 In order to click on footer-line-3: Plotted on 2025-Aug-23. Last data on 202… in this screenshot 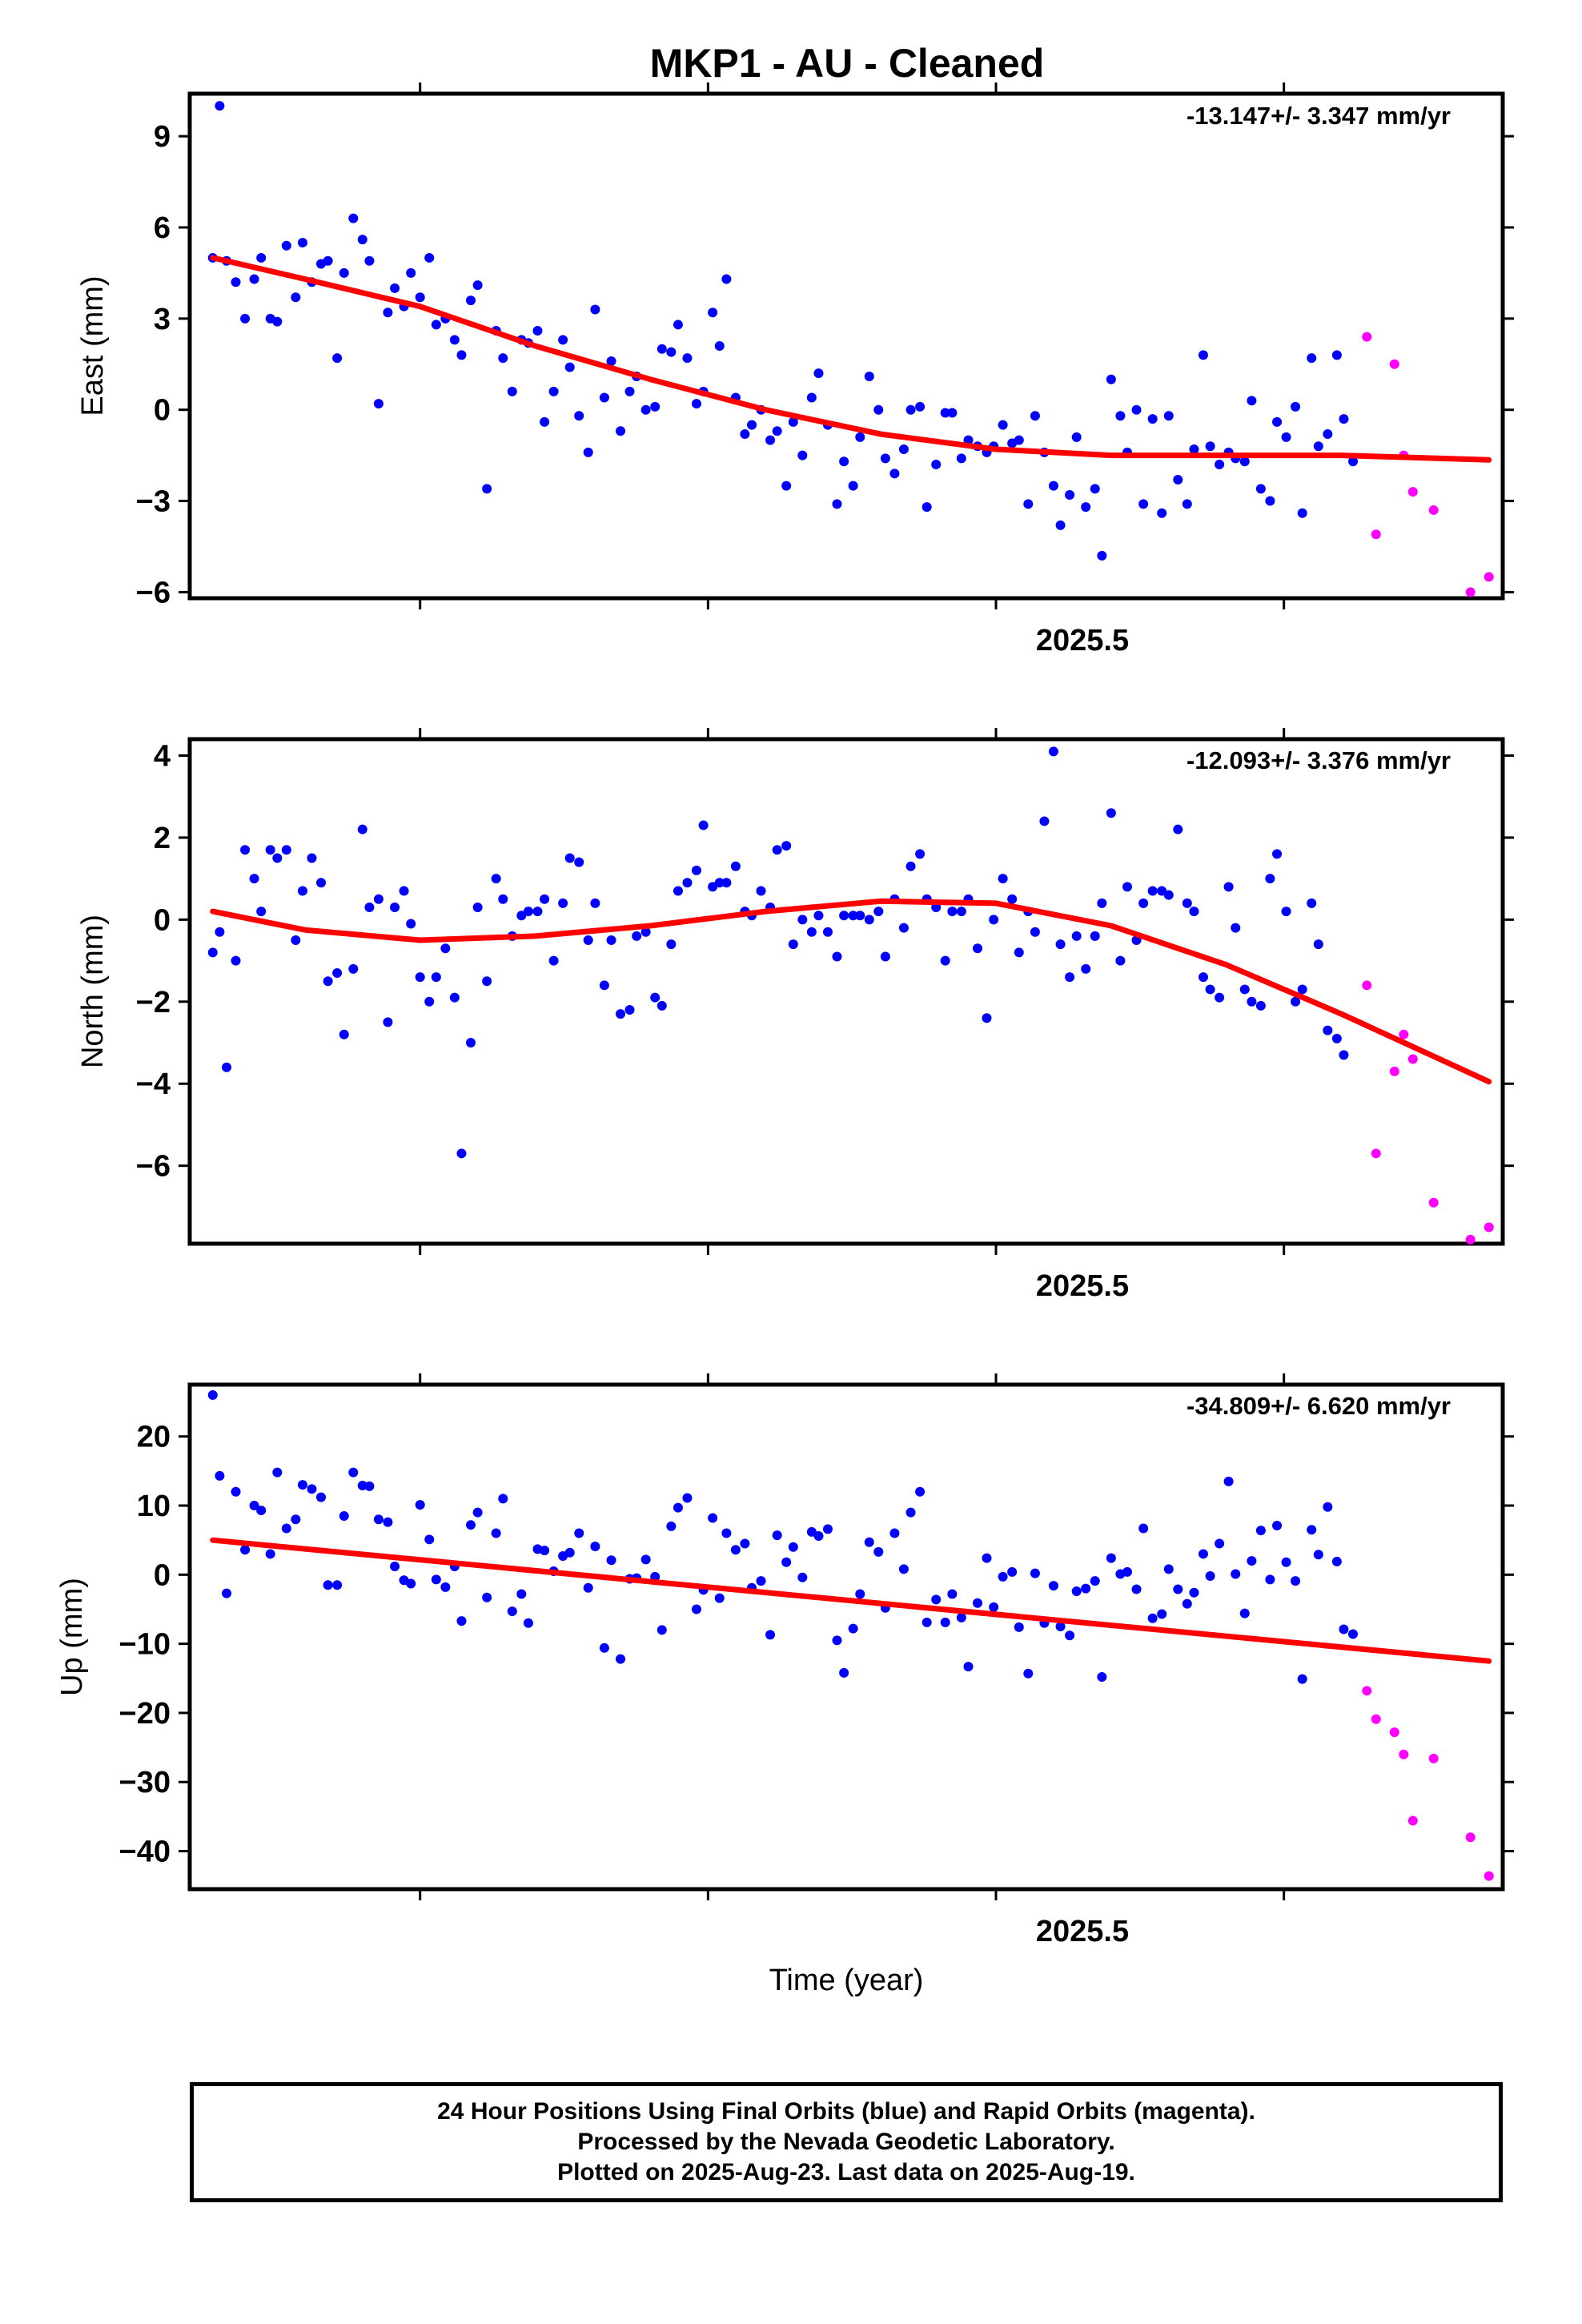, I will do `click(846, 2172)`.